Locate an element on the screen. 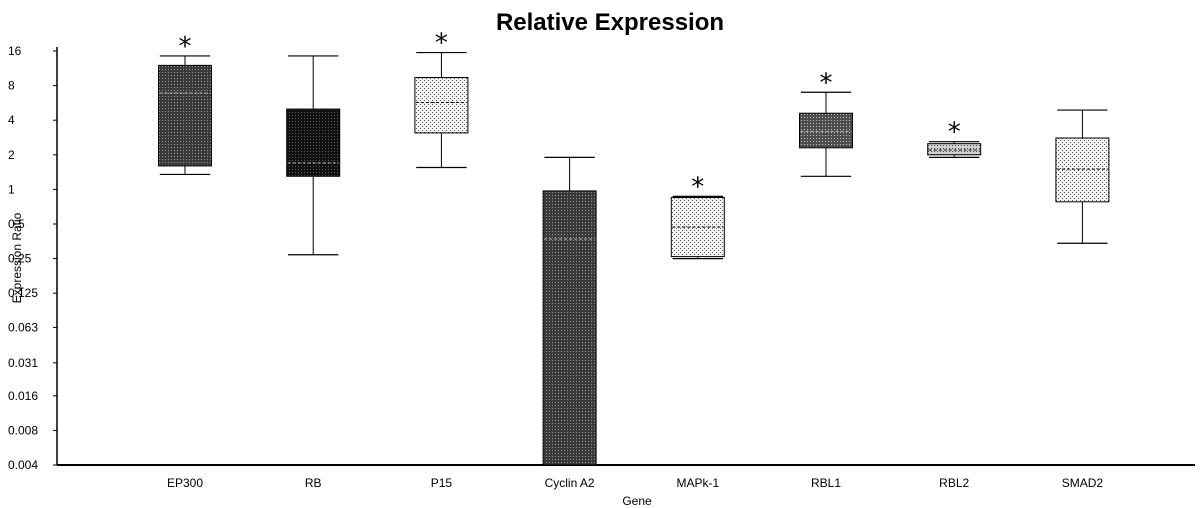 The image size is (1200, 508). x-category-label: RB is located at coordinates (313, 483).